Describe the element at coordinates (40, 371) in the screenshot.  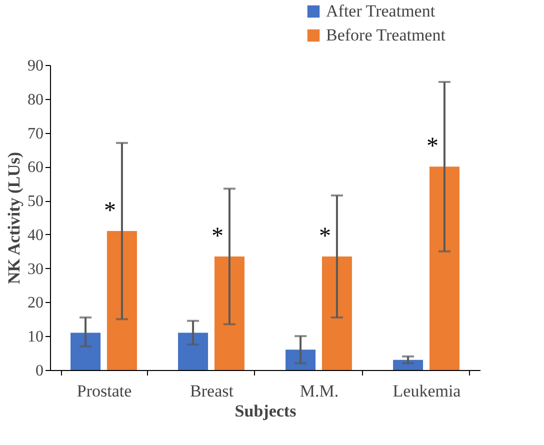
I see `y-tick-label: 0` at that location.